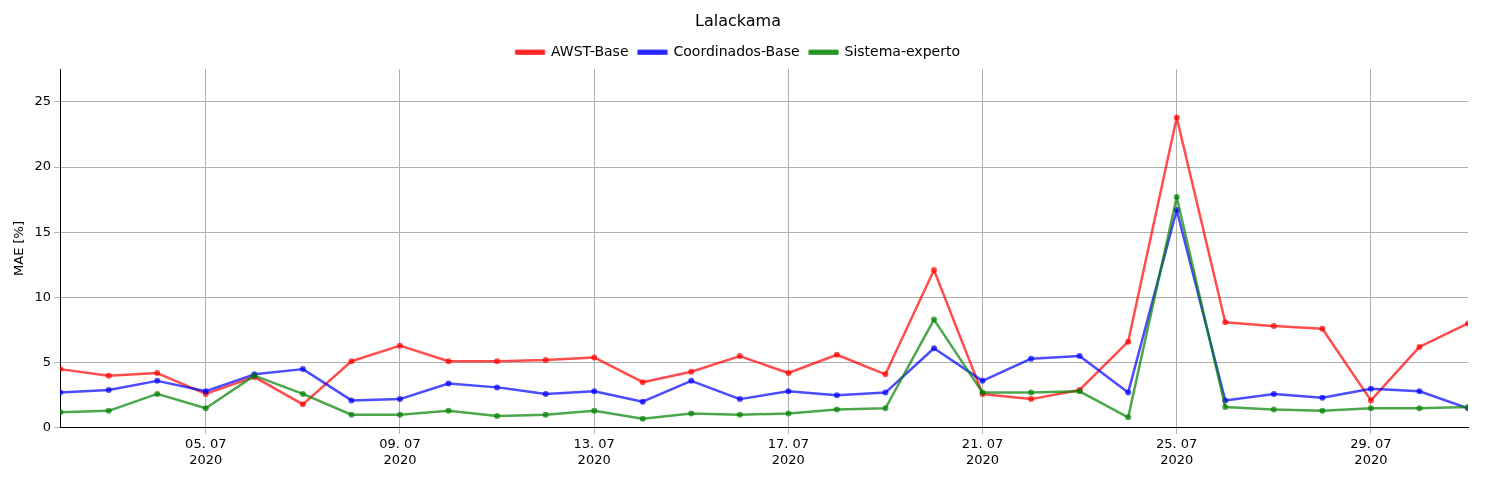  I want to click on x-tick-label: 13. 07 2020, so click(594, 451).